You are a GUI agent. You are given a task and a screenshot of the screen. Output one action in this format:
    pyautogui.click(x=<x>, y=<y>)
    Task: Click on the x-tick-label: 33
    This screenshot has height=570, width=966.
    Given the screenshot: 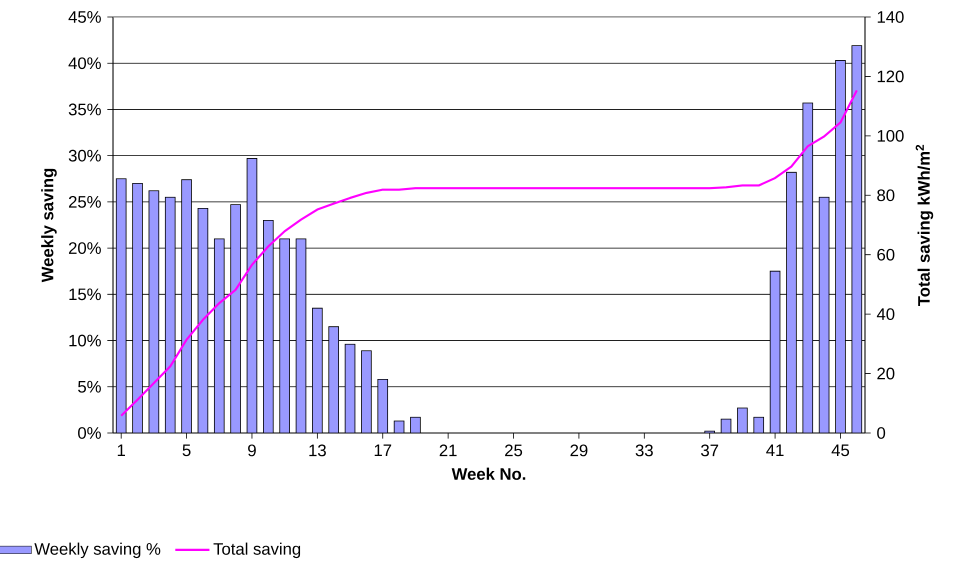 What is the action you would take?
    pyautogui.click(x=644, y=450)
    